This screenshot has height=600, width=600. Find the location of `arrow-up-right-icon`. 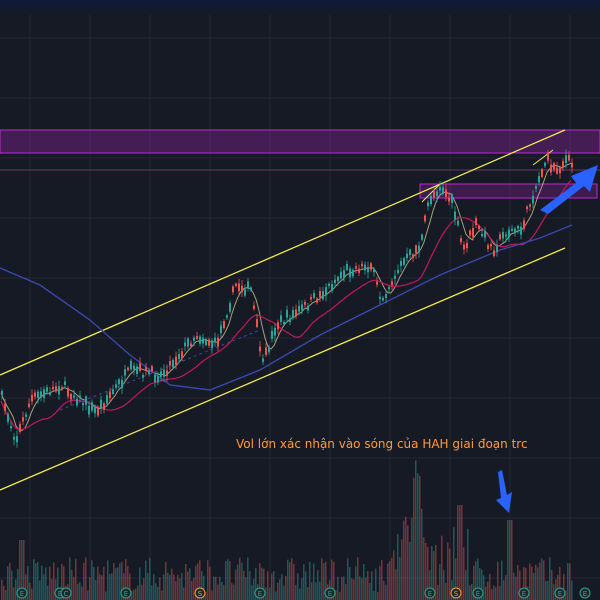

arrow-up-right-icon is located at coordinates (569, 189).